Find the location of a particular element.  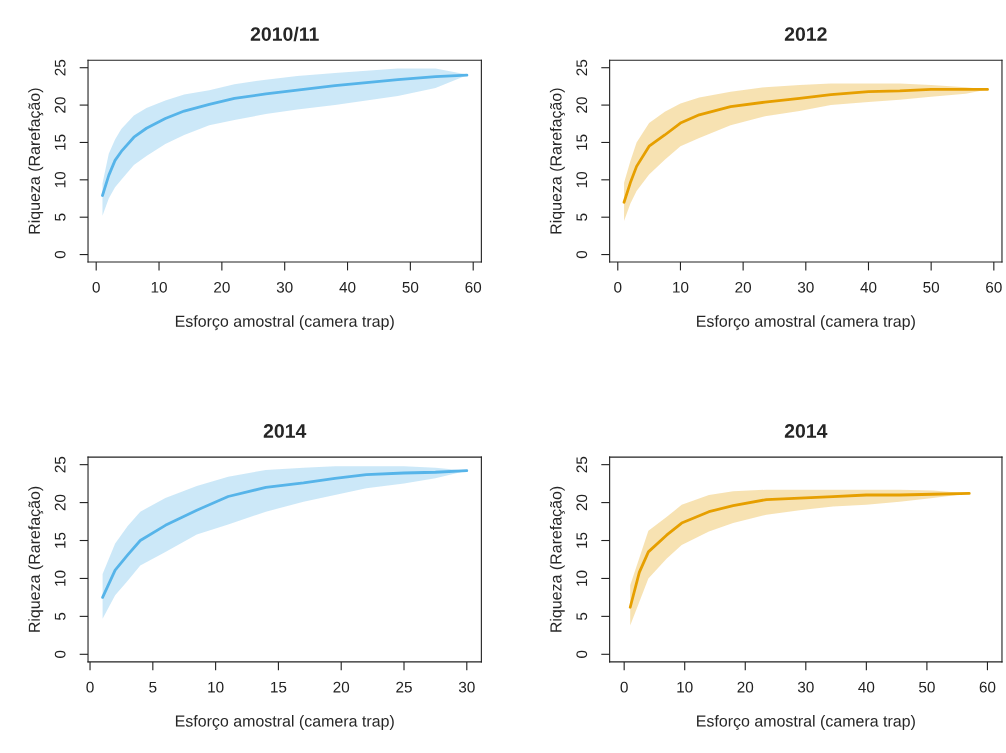

x-tick-label: 25 is located at coordinates (404, 687).